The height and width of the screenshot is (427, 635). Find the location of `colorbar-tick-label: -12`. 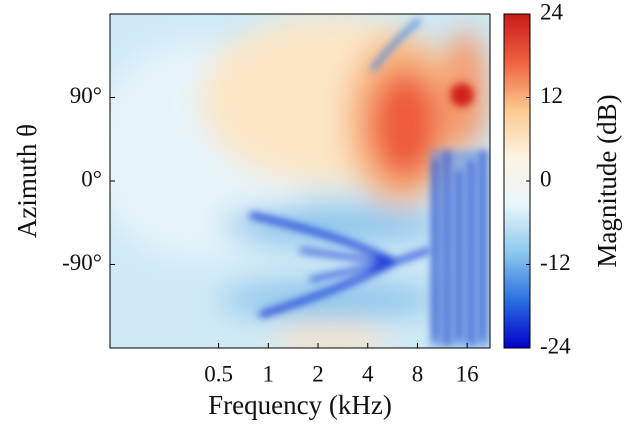

colorbar-tick-label: -12 is located at coordinates (555, 262).